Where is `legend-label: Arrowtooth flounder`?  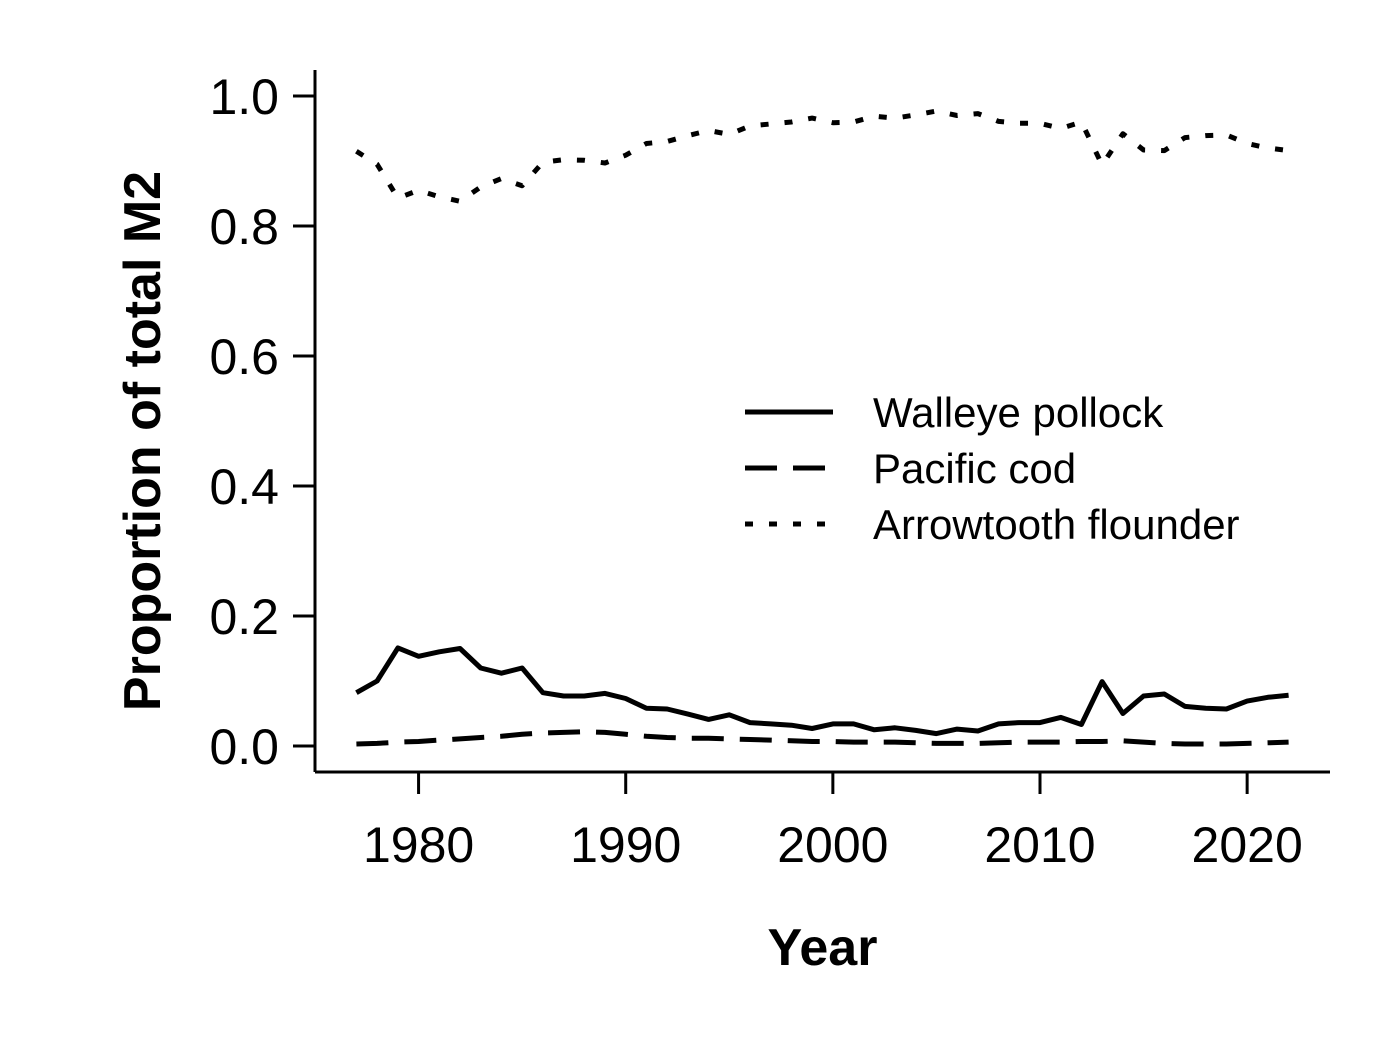 legend-label: Arrowtooth flounder is located at coordinates (1056, 524).